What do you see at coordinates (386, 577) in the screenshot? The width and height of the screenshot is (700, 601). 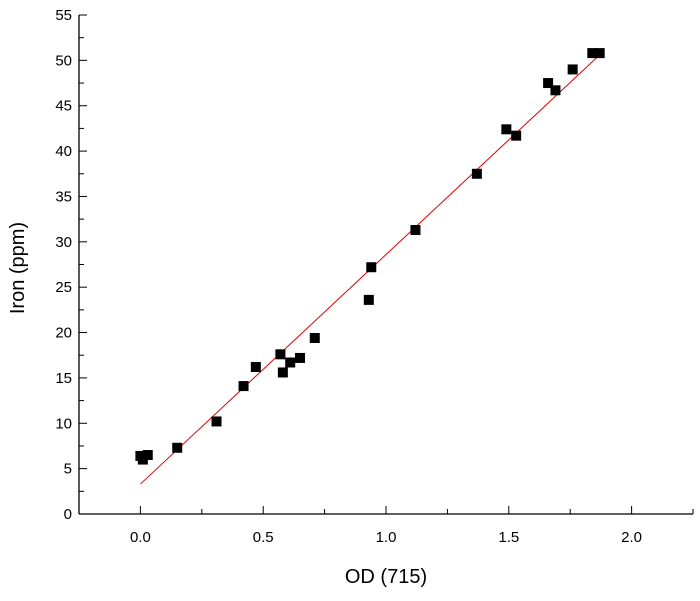 I see `x-axis-label: OD (715)` at bounding box center [386, 577].